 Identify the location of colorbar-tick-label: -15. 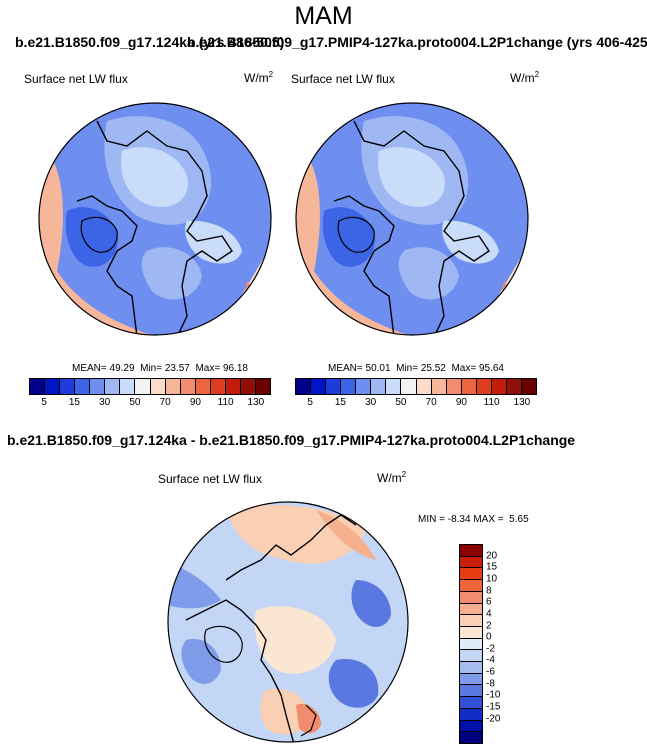
(493, 707).